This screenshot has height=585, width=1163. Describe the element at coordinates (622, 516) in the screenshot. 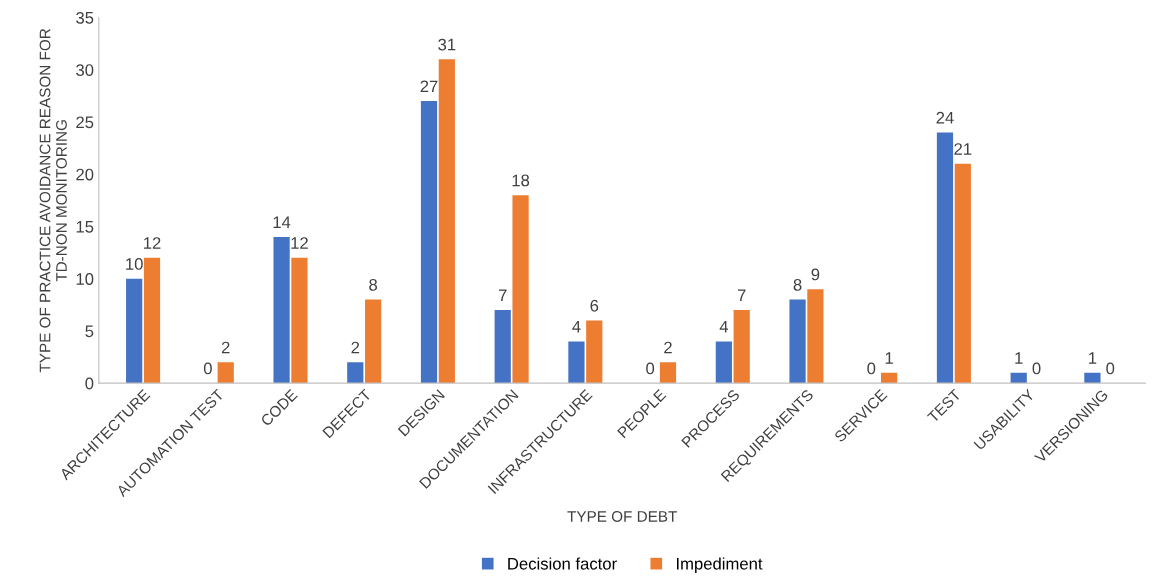

I see `x-axis-title: TYPE OF DEBT` at that location.